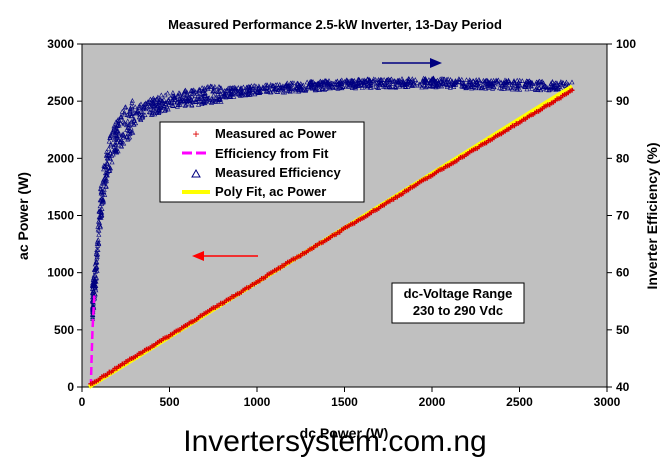  I want to click on legend-item-efficiency-from-fit: Efficiency from Fit, so click(255, 153).